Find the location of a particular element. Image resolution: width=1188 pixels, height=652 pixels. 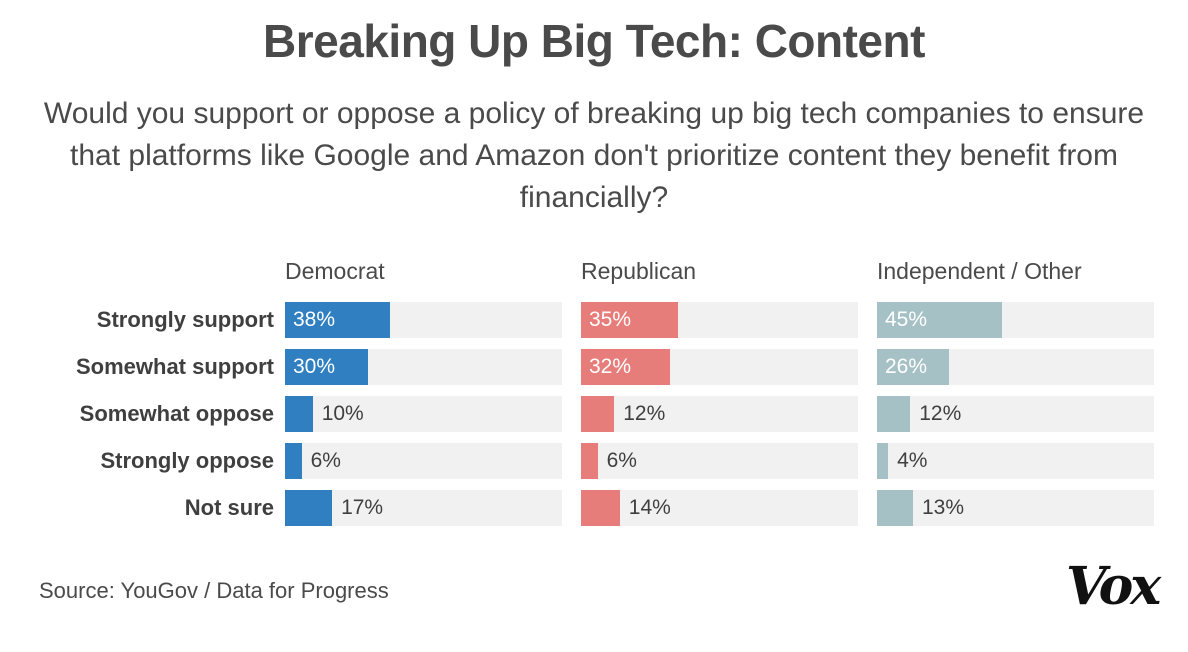

data-label: 14% is located at coordinates (649, 507).